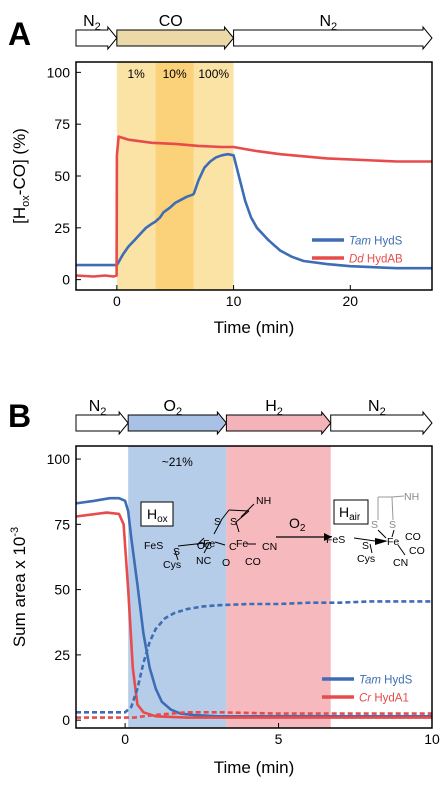 The image size is (441, 785). I want to click on atom-fes-right: FeS, so click(335, 540).